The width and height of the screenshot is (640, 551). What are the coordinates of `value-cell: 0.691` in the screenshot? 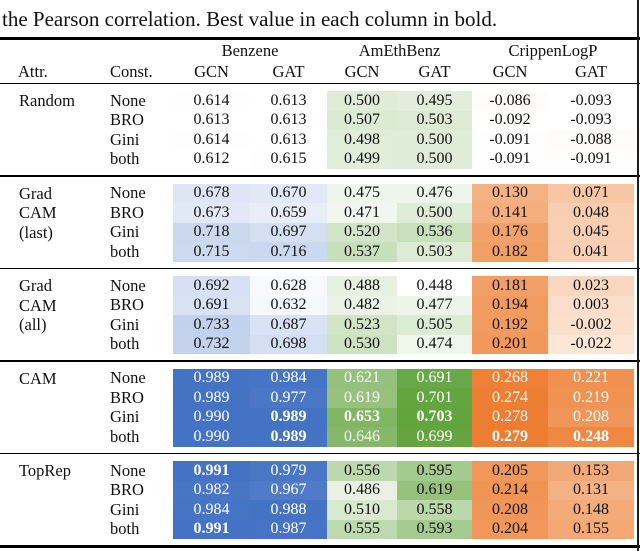 It's located at (211, 305).